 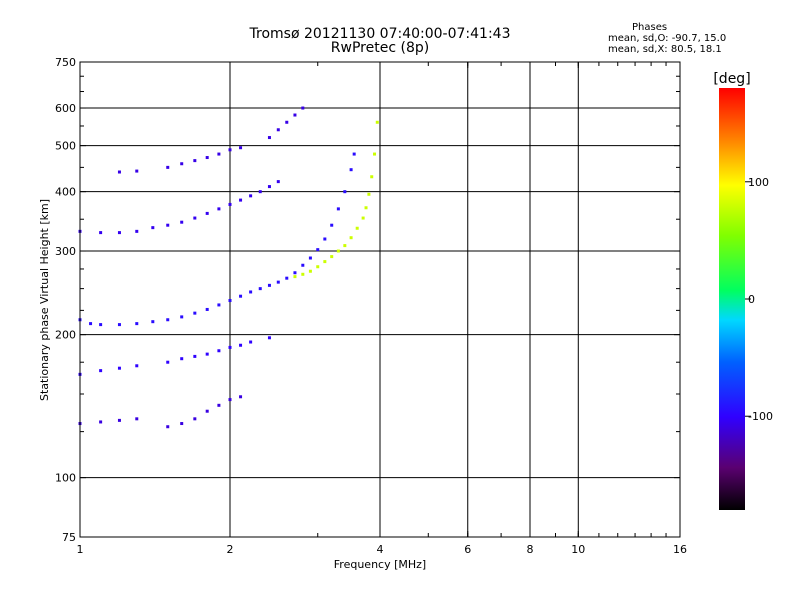 What do you see at coordinates (44, 300) in the screenshot?
I see `y-axis-label: Stationary phase Virtual Height [km]` at bounding box center [44, 300].